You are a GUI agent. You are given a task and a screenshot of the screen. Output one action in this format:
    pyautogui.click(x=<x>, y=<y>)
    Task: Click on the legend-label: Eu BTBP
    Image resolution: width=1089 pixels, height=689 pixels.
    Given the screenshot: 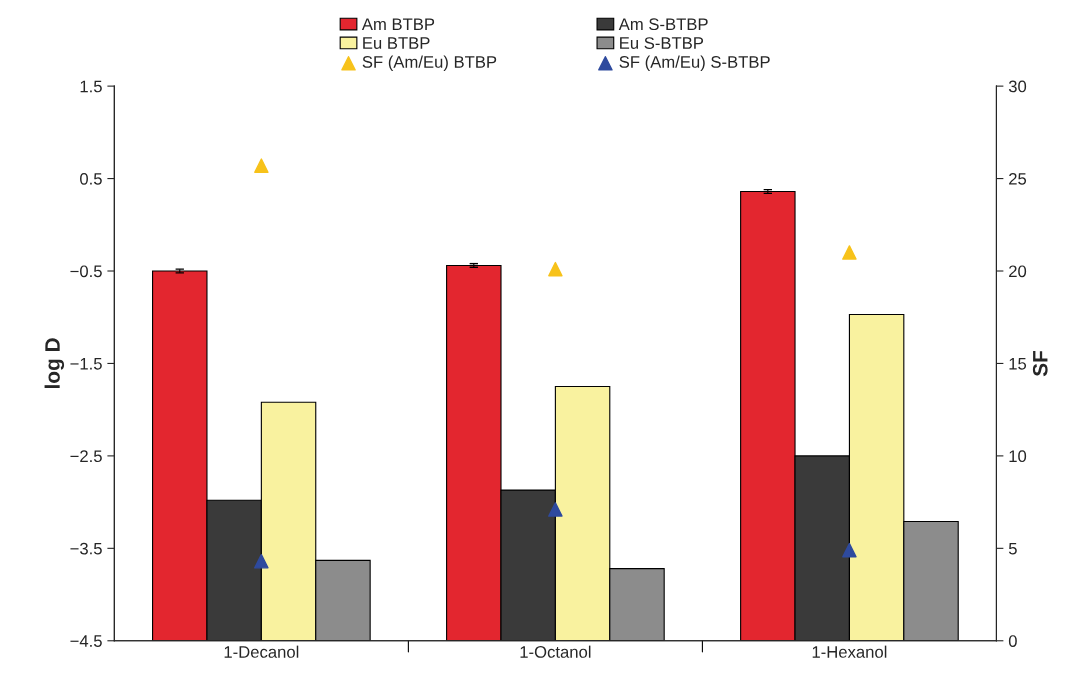 What is the action you would take?
    pyautogui.click(x=396, y=43)
    